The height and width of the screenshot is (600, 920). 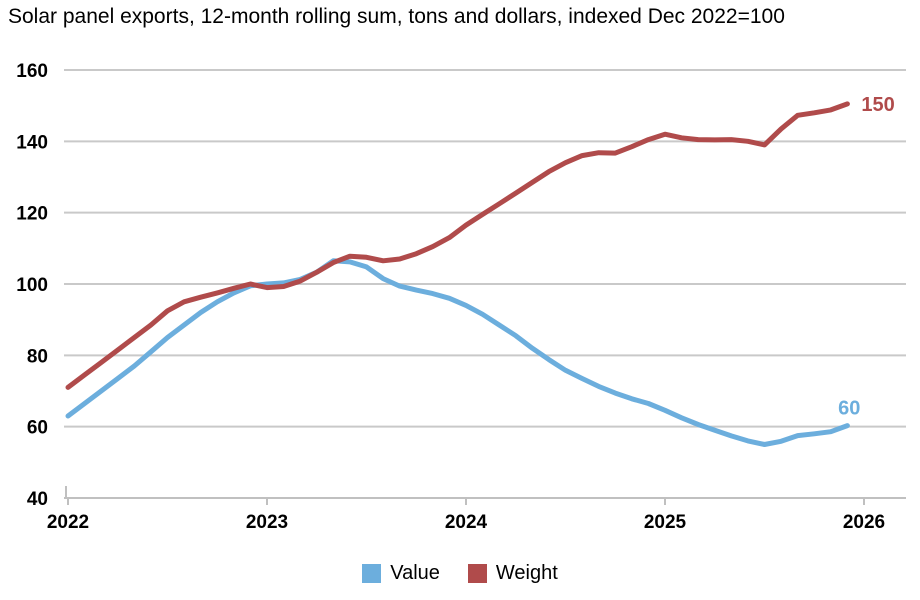 What do you see at coordinates (372, 573) in the screenshot?
I see `value-series-swatch` at bounding box center [372, 573].